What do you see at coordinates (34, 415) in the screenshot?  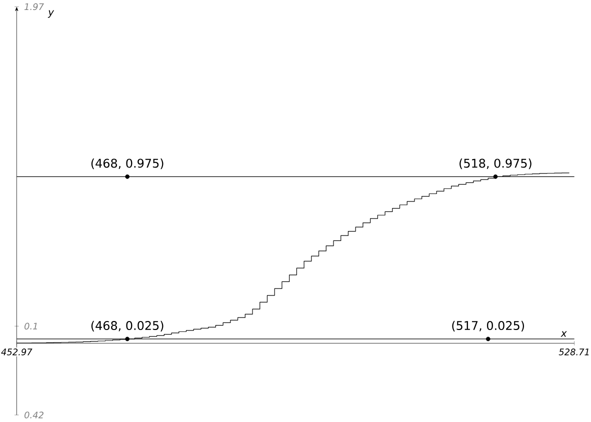 I see `y-tick-label: 0.42` at bounding box center [34, 415].